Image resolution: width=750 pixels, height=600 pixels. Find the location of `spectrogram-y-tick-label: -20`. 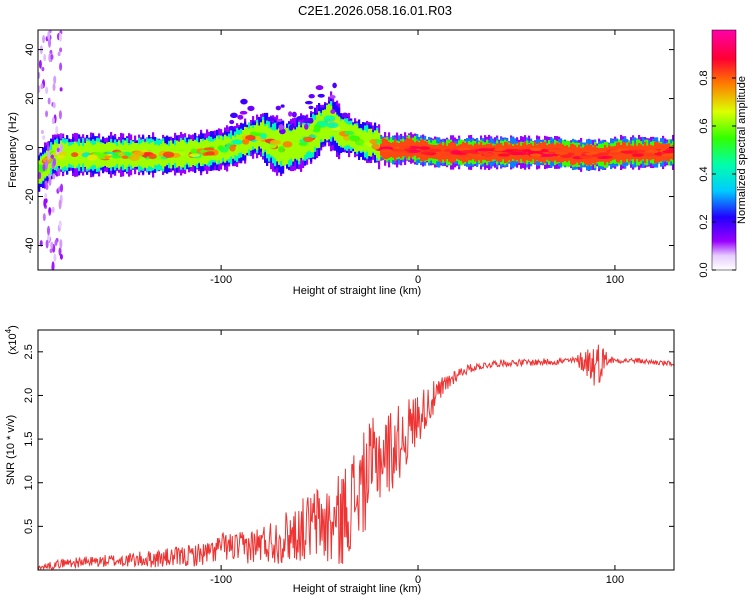

spectrogram-y-tick-label: -20 is located at coordinates (30, 197).